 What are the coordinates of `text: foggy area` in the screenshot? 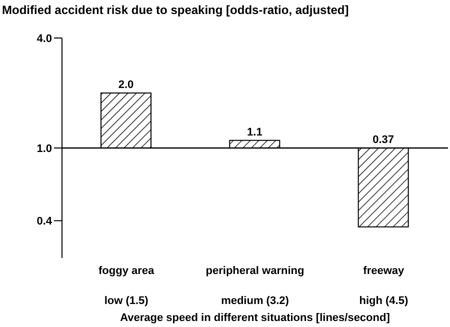 It's located at (127, 271).